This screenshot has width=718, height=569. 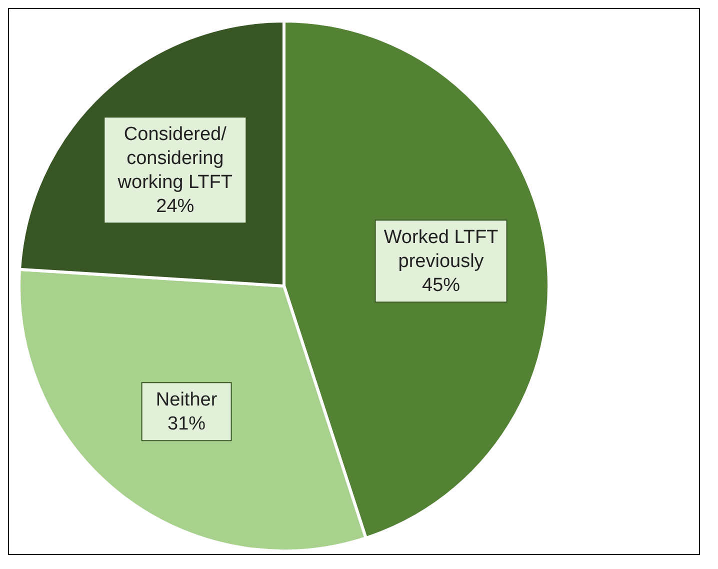 I want to click on slice-label: Considered/ considering working LTFT, so click(x=174, y=159).